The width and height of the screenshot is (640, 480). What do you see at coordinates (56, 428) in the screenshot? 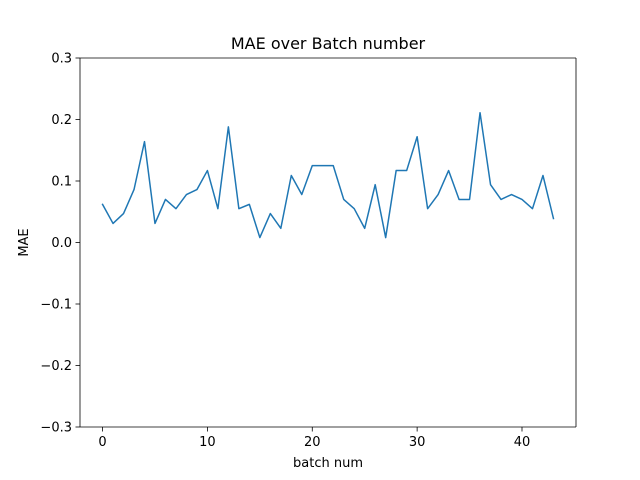
I see `y-tick-label: −0.3` at bounding box center [56, 428].